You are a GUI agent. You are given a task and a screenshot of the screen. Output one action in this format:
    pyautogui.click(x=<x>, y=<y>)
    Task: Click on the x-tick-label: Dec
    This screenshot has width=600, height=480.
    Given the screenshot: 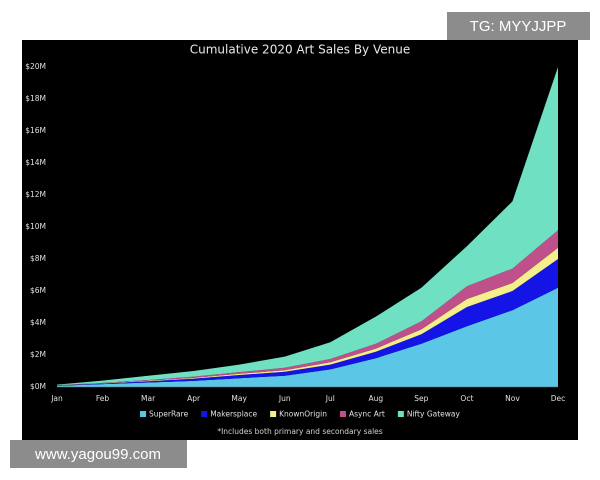 What is the action you would take?
    pyautogui.click(x=558, y=398)
    